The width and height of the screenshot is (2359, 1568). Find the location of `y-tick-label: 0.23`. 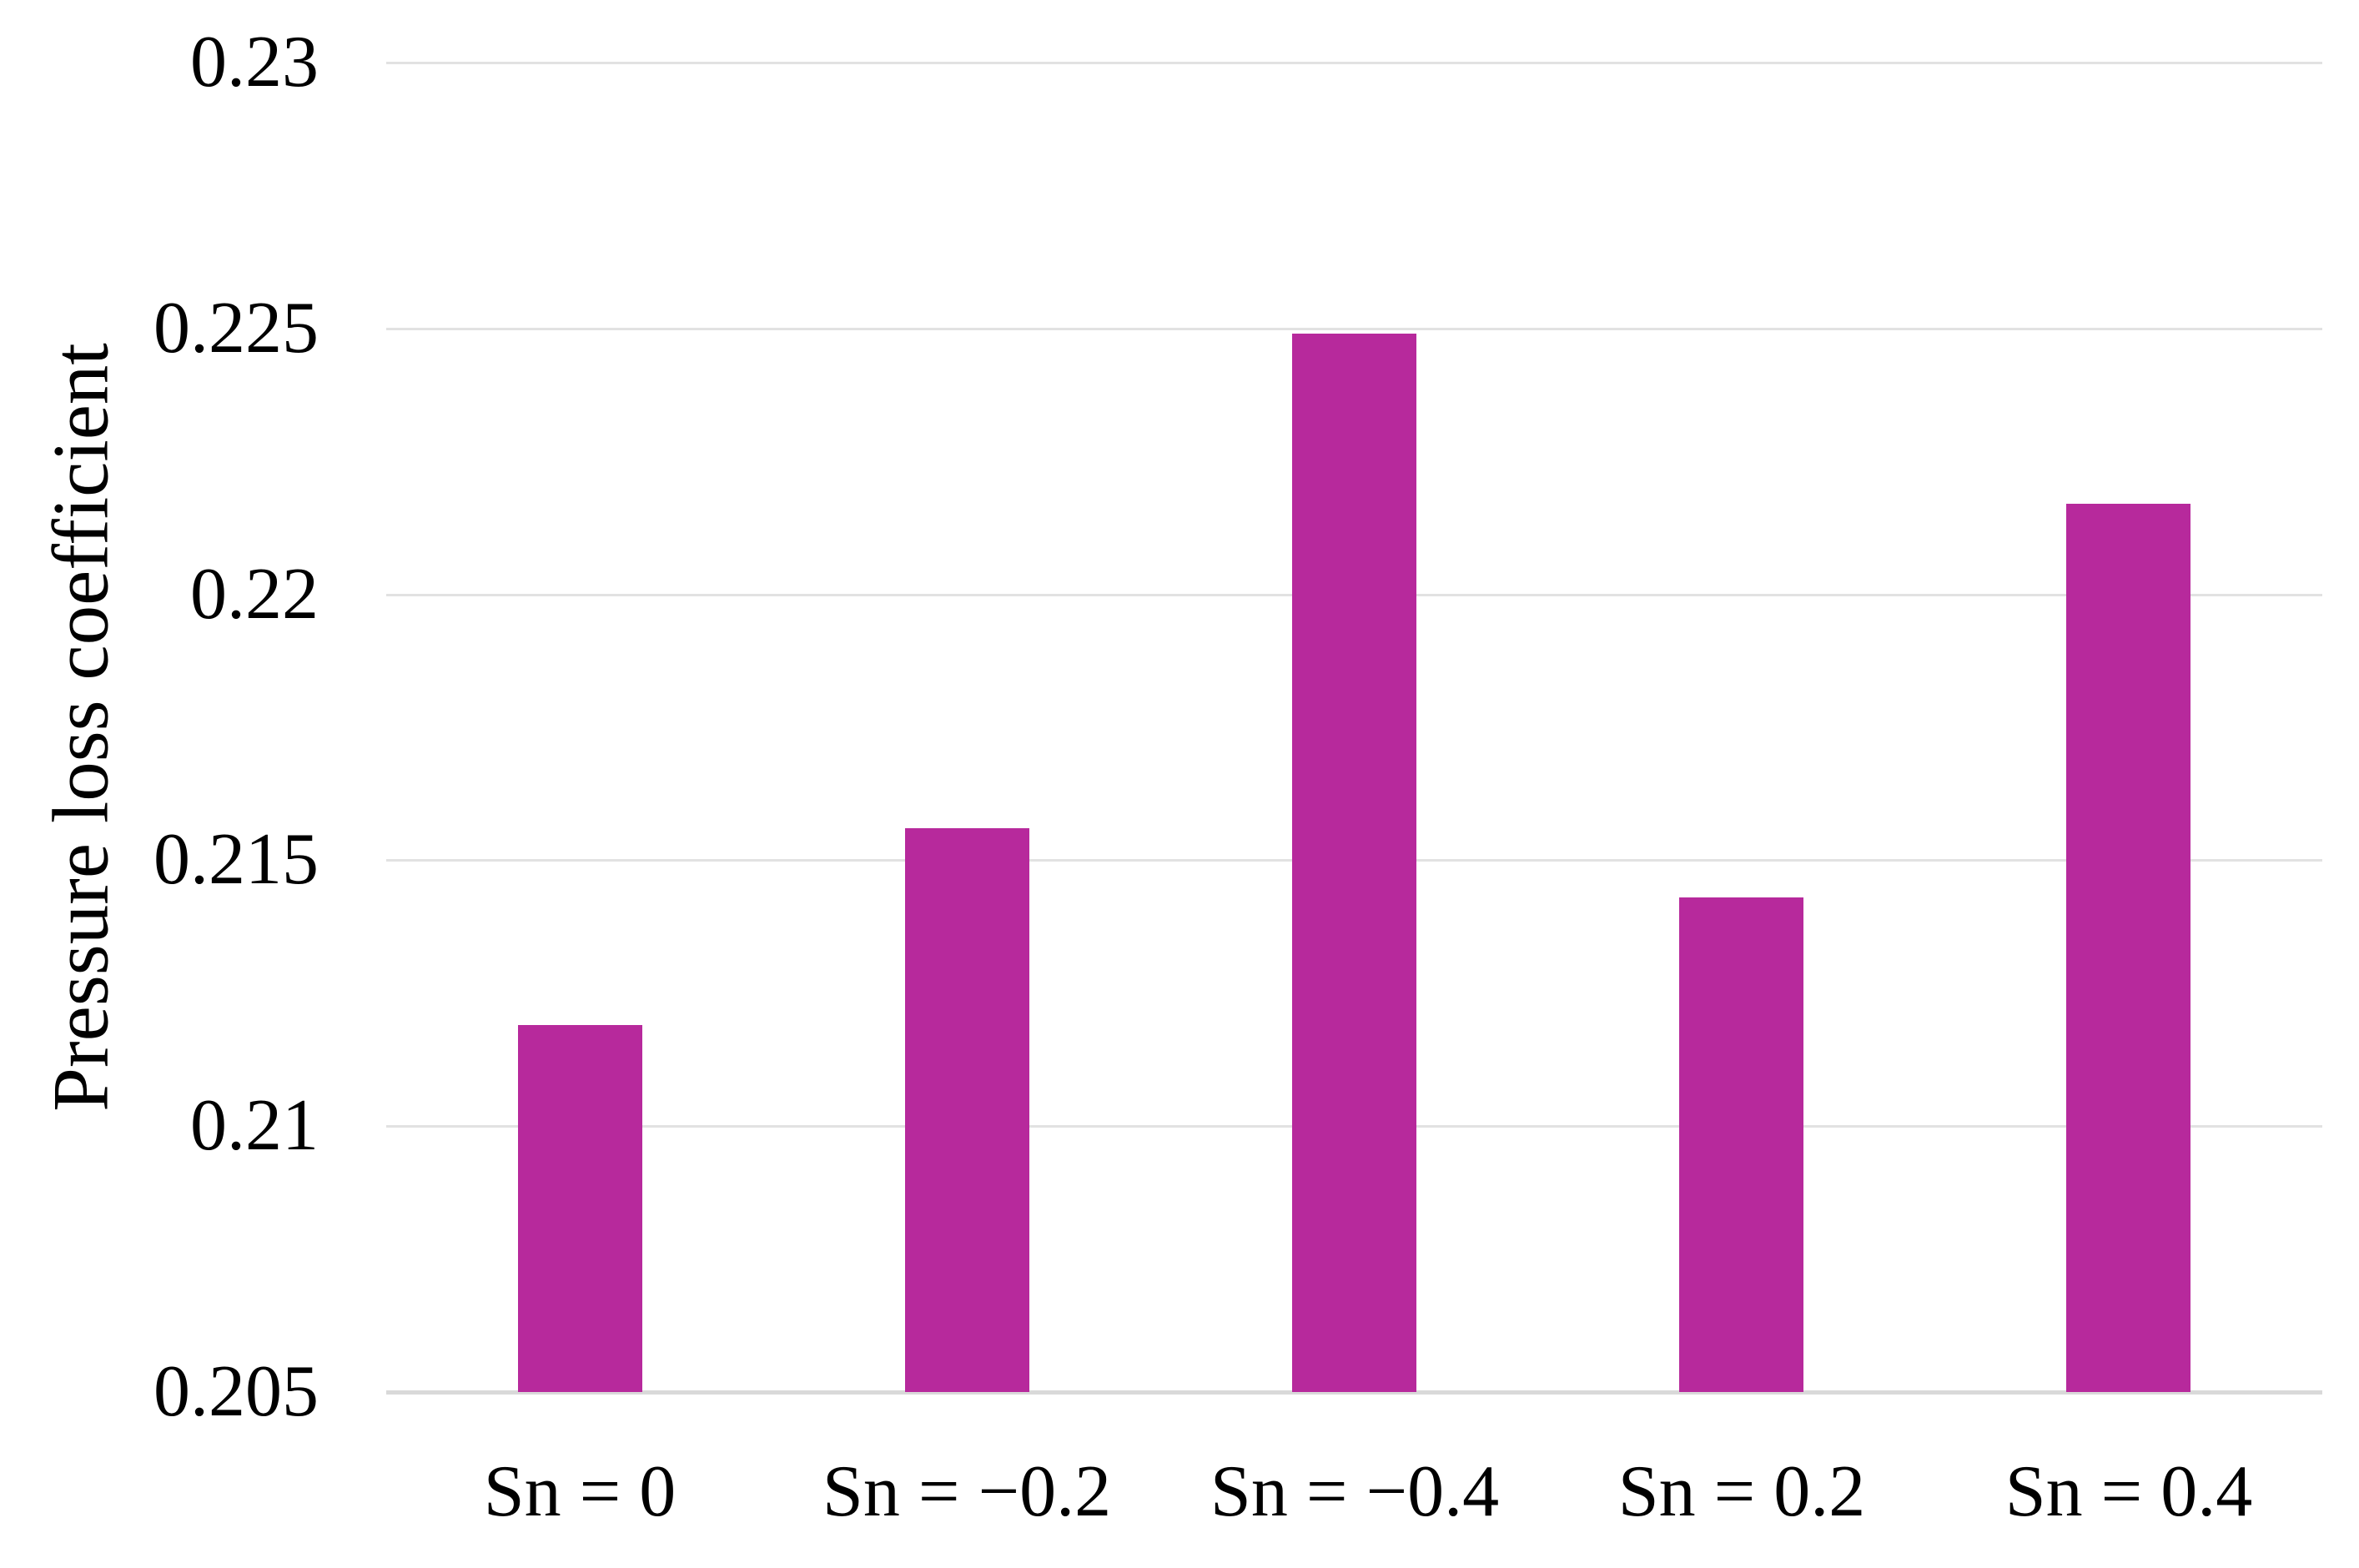

y-tick-label: 0.23 is located at coordinates (255, 62).